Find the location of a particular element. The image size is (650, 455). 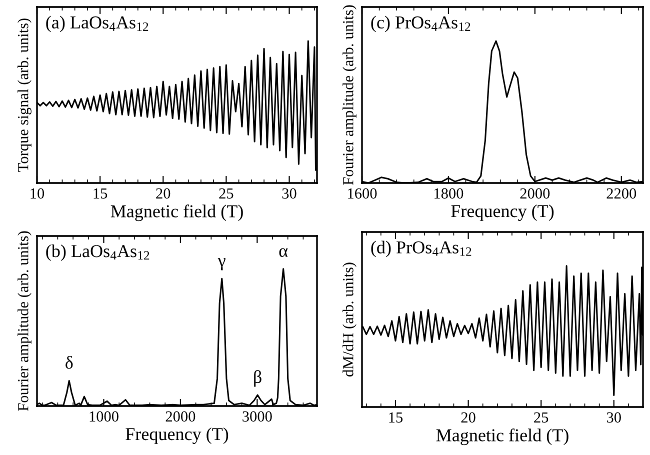

annotation: α is located at coordinates (283, 252).